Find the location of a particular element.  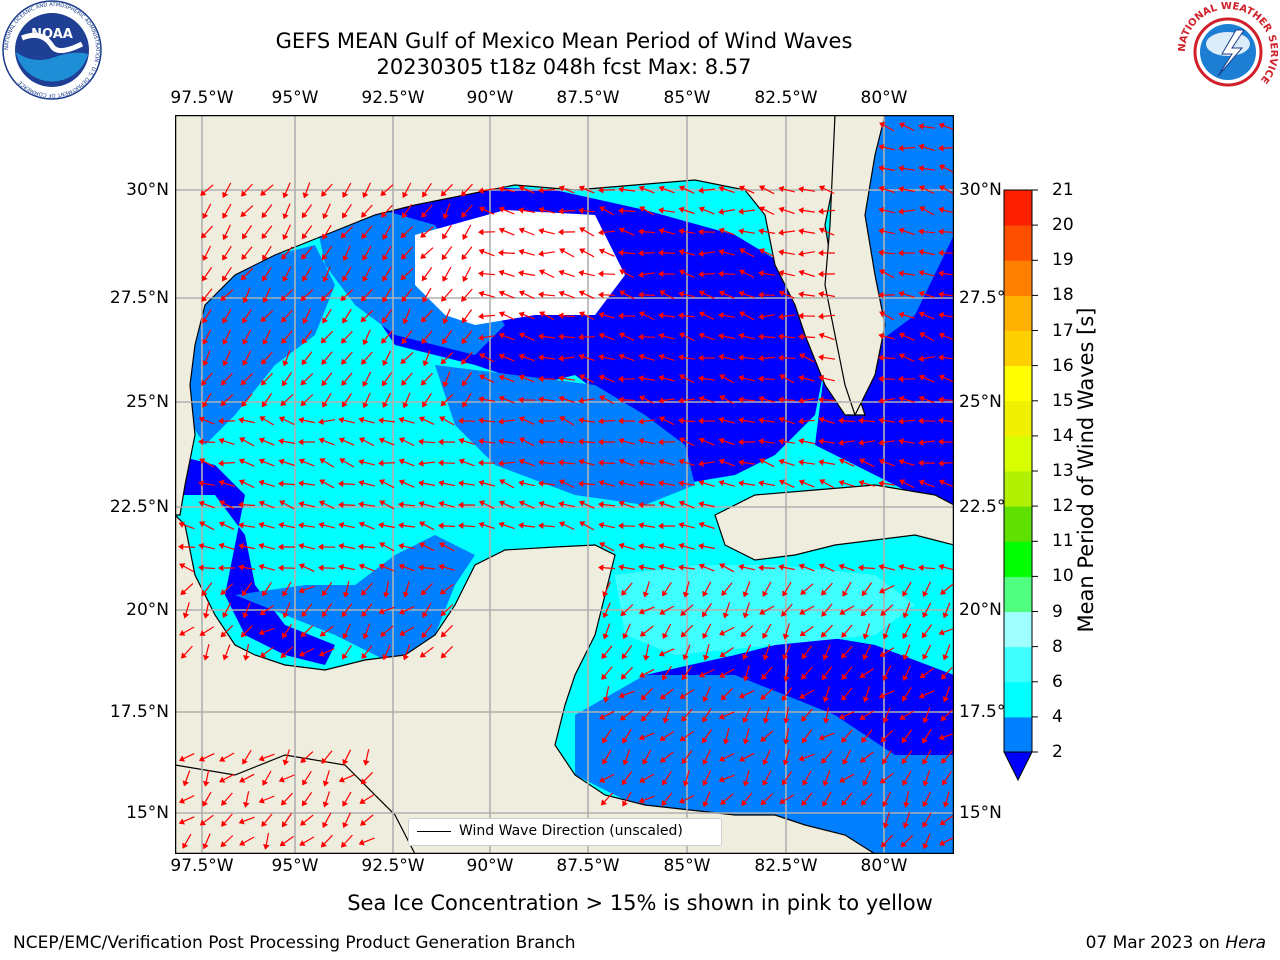

longitude-tick-label: 85°W is located at coordinates (687, 866).